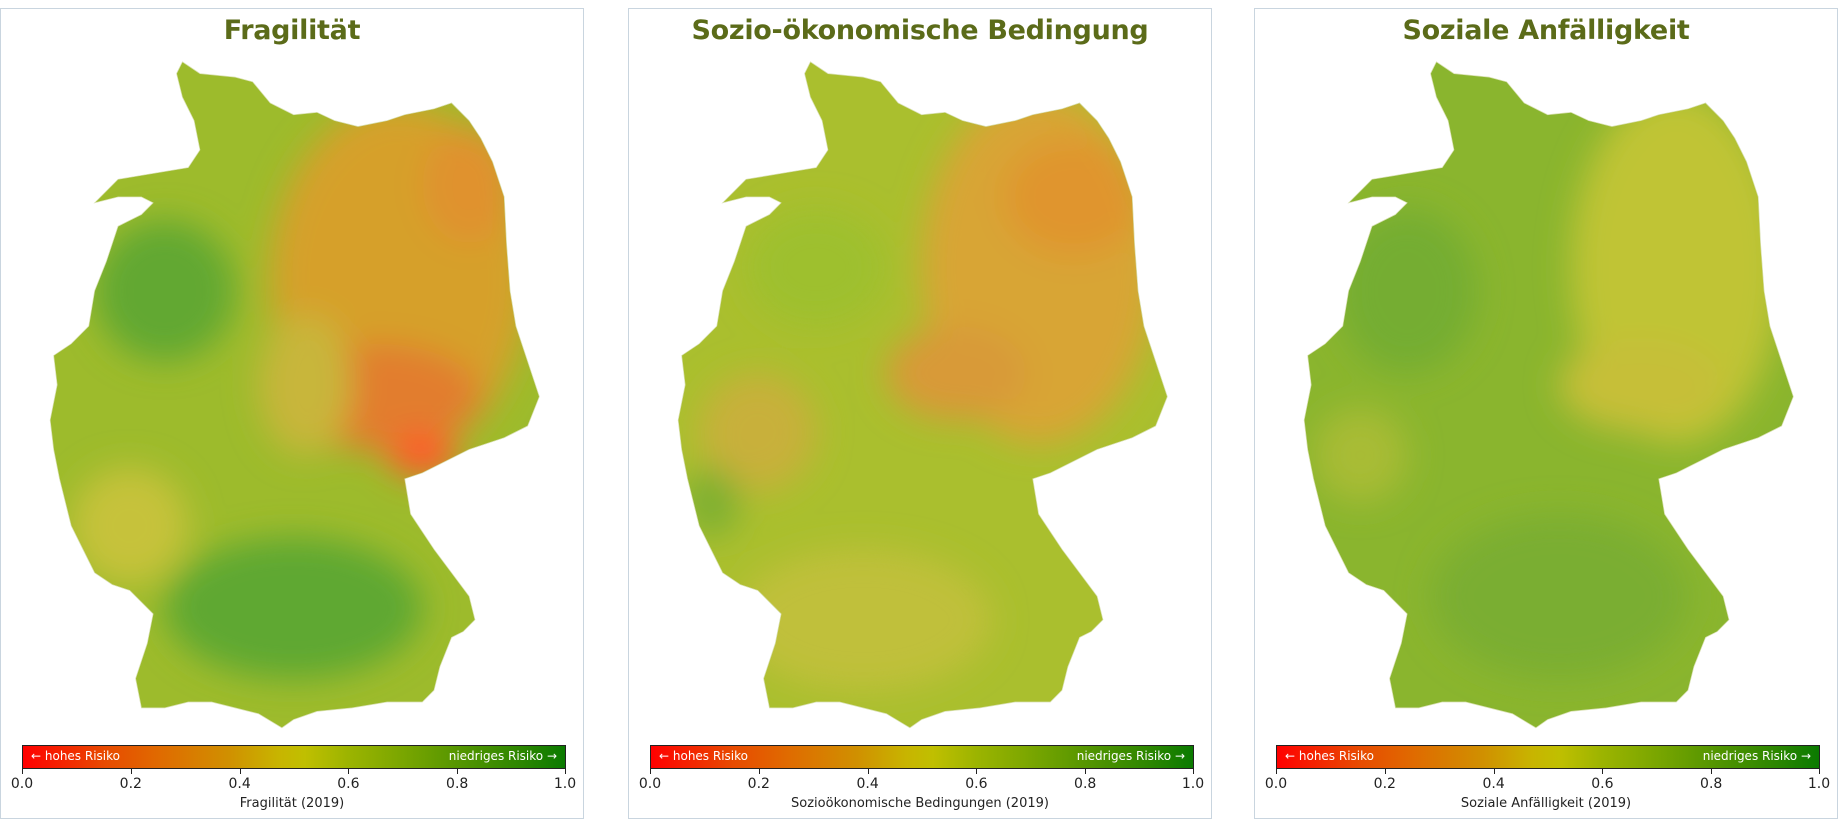 The width and height of the screenshot is (1839, 821). I want to click on region-eifel, so click(711, 502).